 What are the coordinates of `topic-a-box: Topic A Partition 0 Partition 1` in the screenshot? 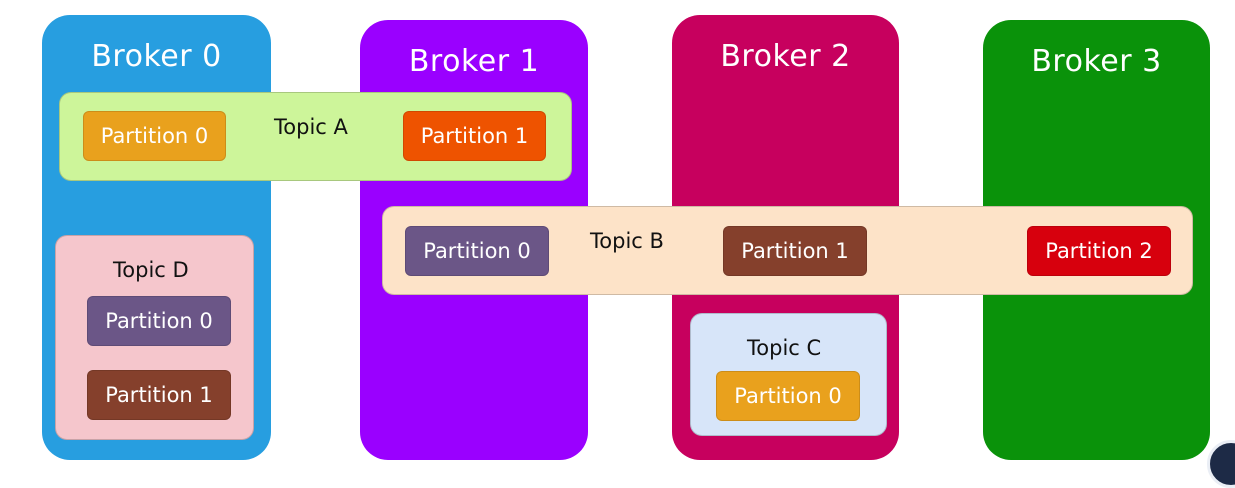 It's located at (315, 136).